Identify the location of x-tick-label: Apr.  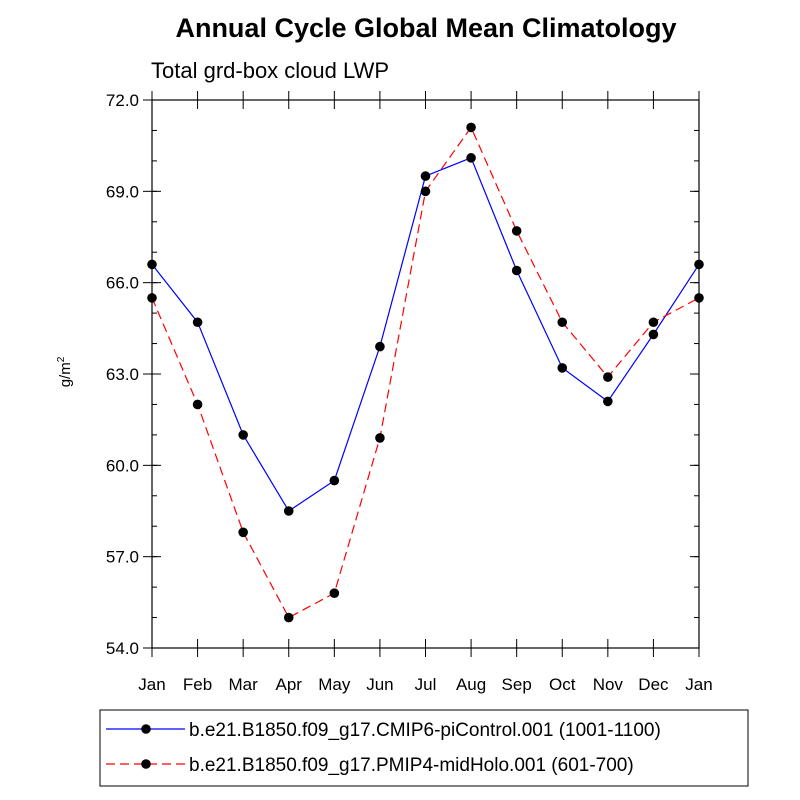
(289, 684).